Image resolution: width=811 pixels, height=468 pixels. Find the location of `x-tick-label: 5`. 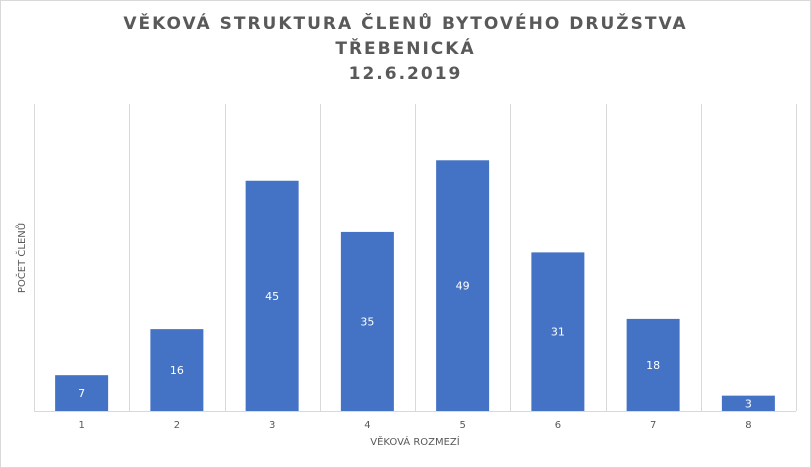

x-tick-label: 5 is located at coordinates (462, 425).